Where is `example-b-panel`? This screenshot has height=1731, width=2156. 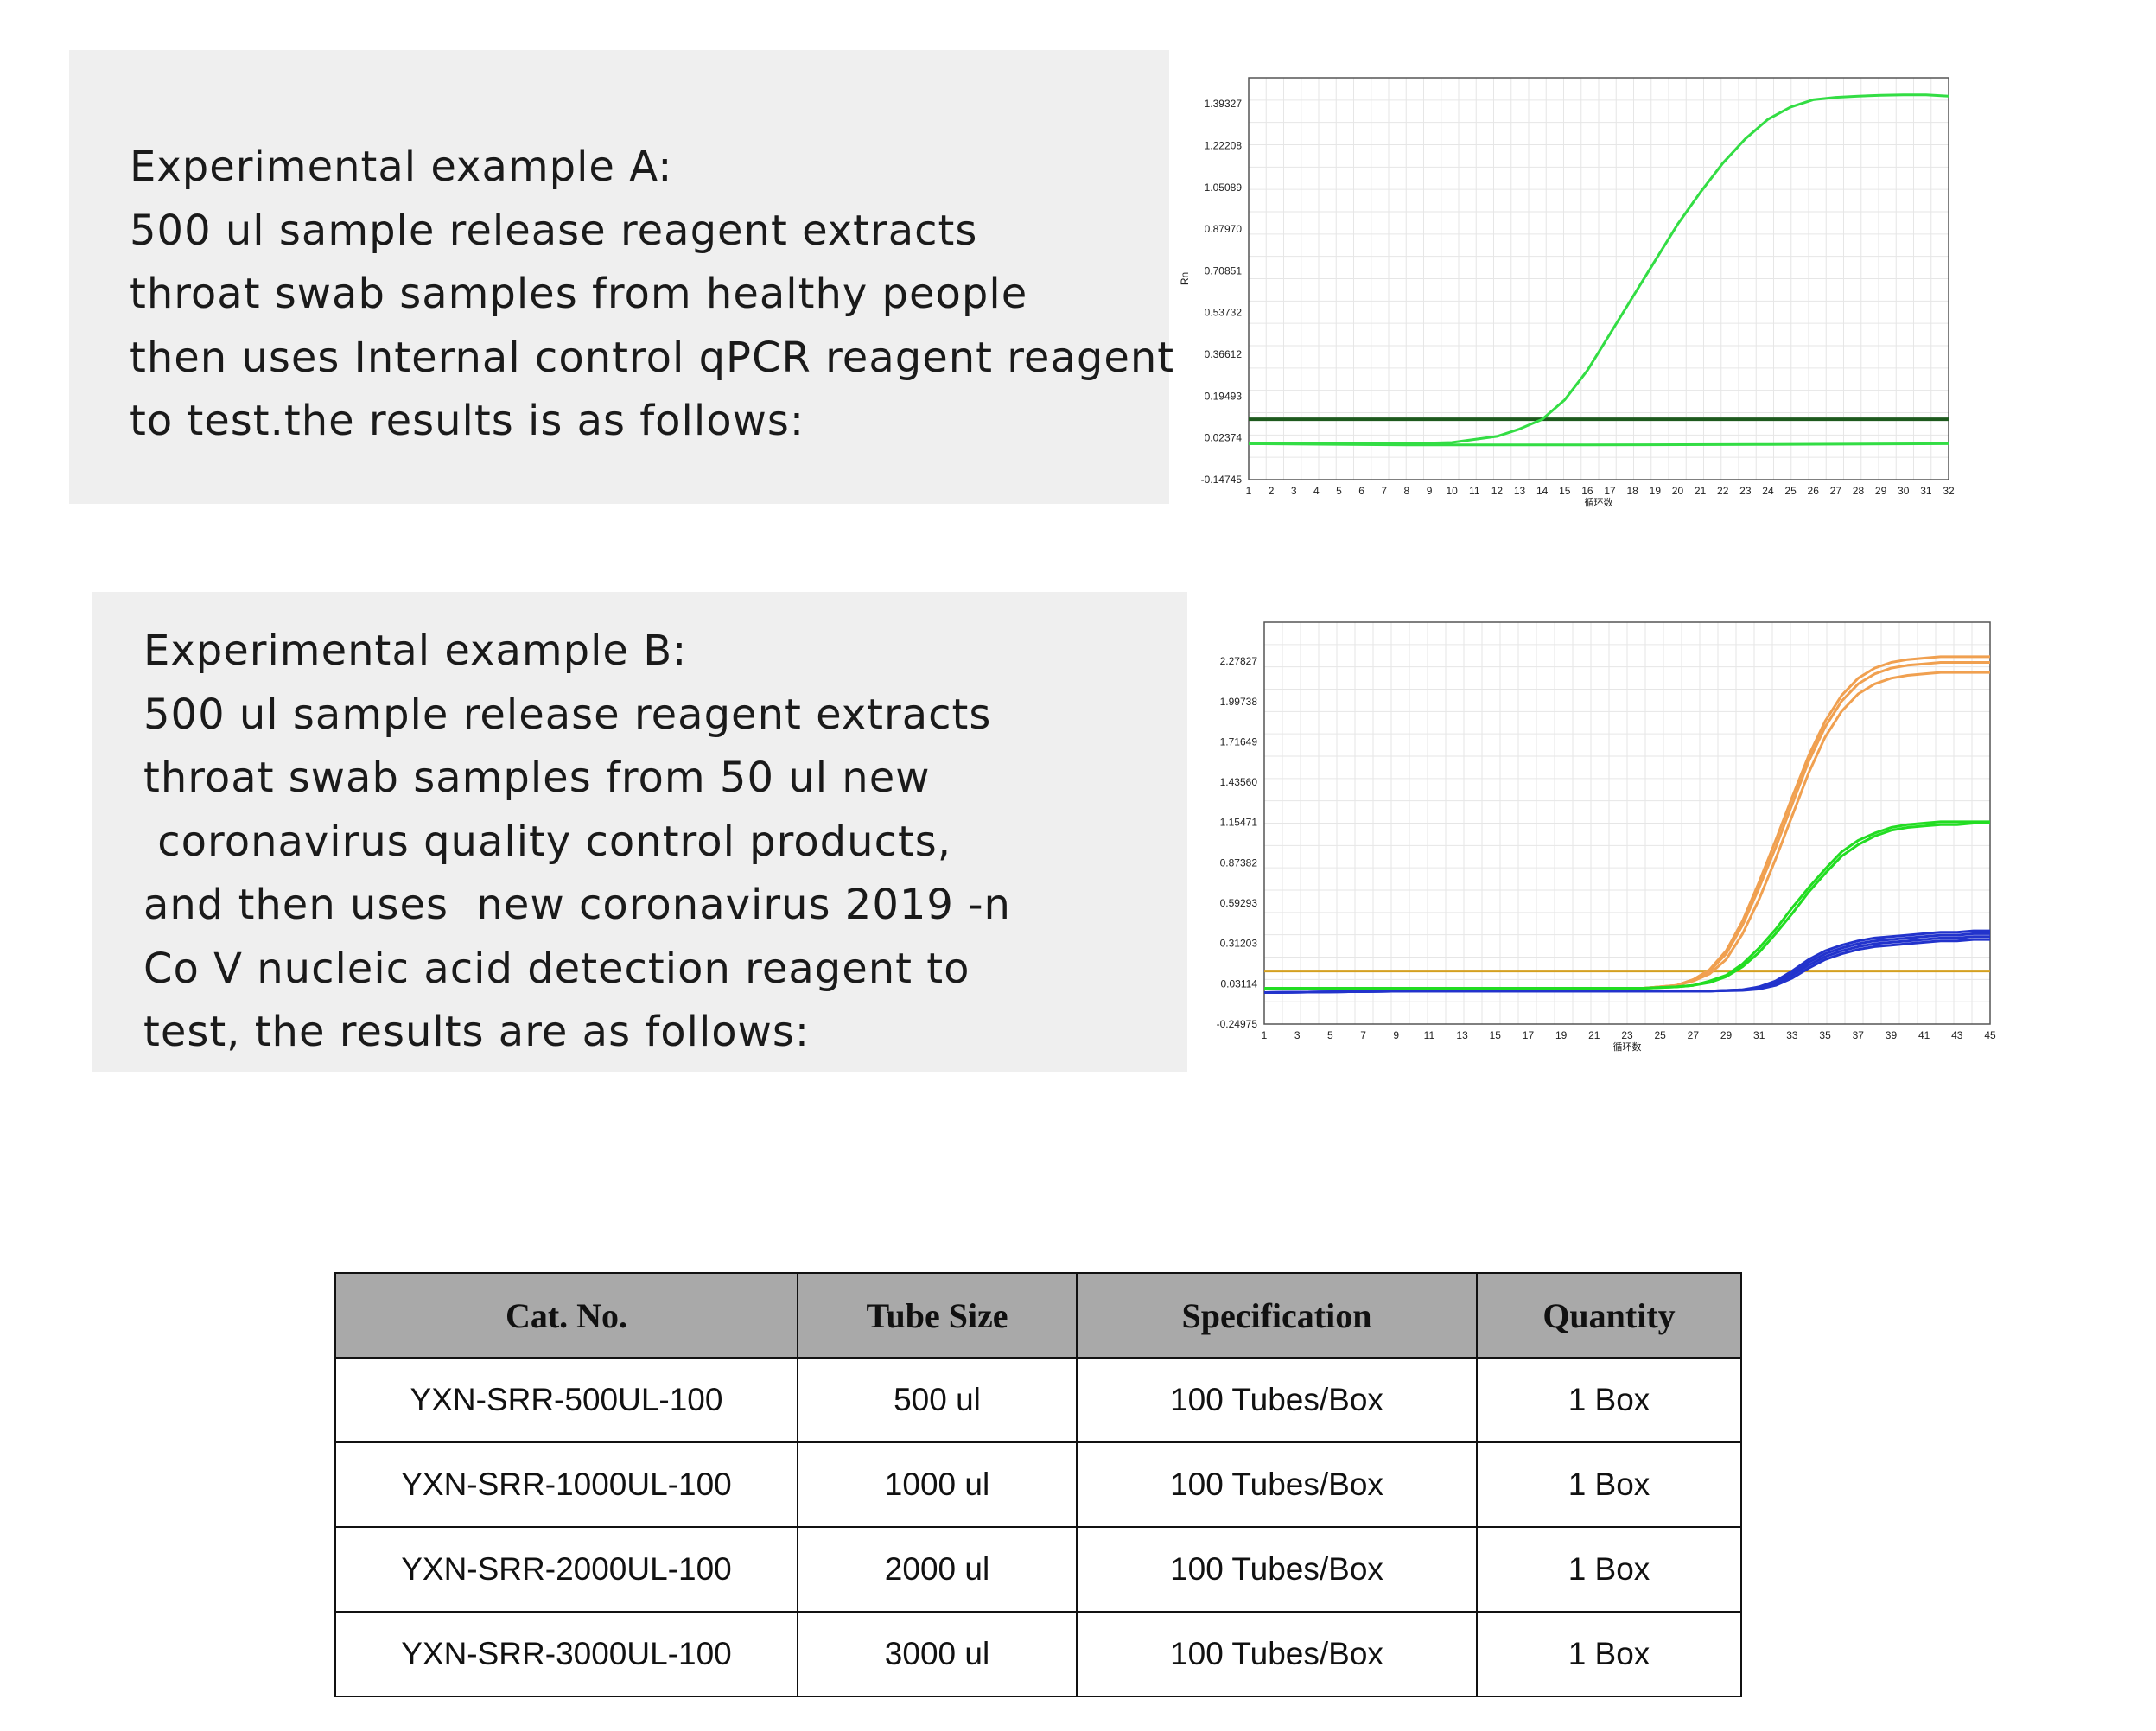 example-b-panel is located at coordinates (639, 832).